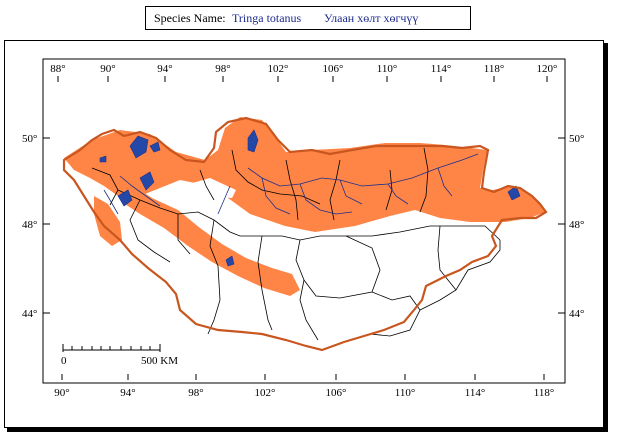 The height and width of the screenshot is (434, 618). I want to click on top-lon-label: 118°, so click(494, 69).